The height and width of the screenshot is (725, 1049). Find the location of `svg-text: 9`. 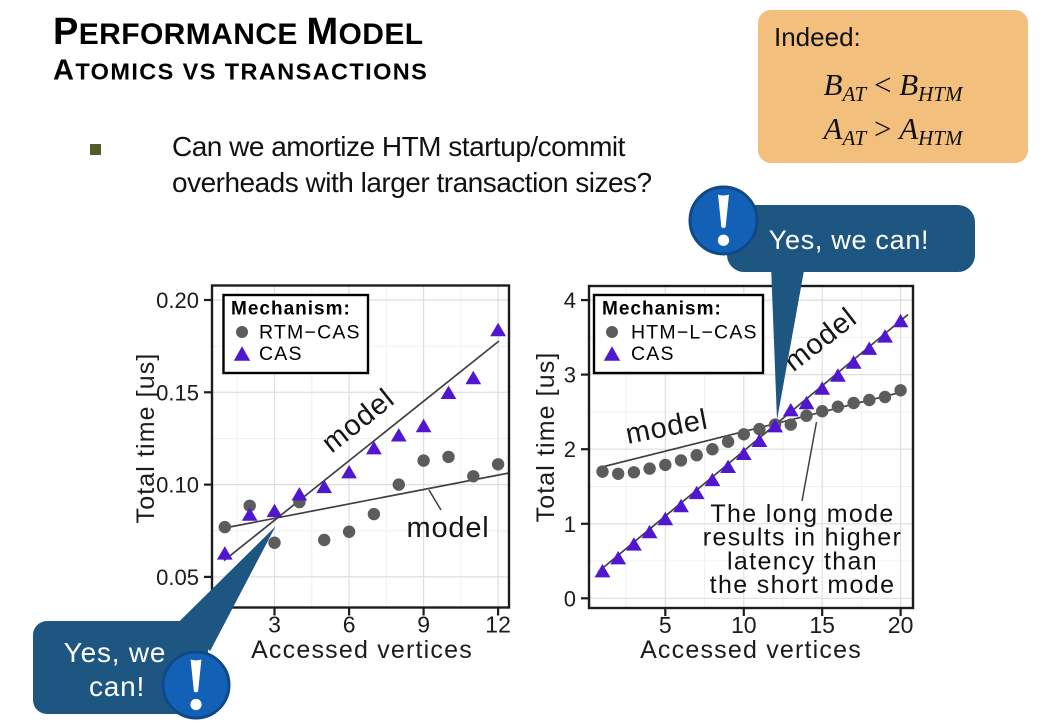

svg-text: 9 is located at coordinates (423, 625).